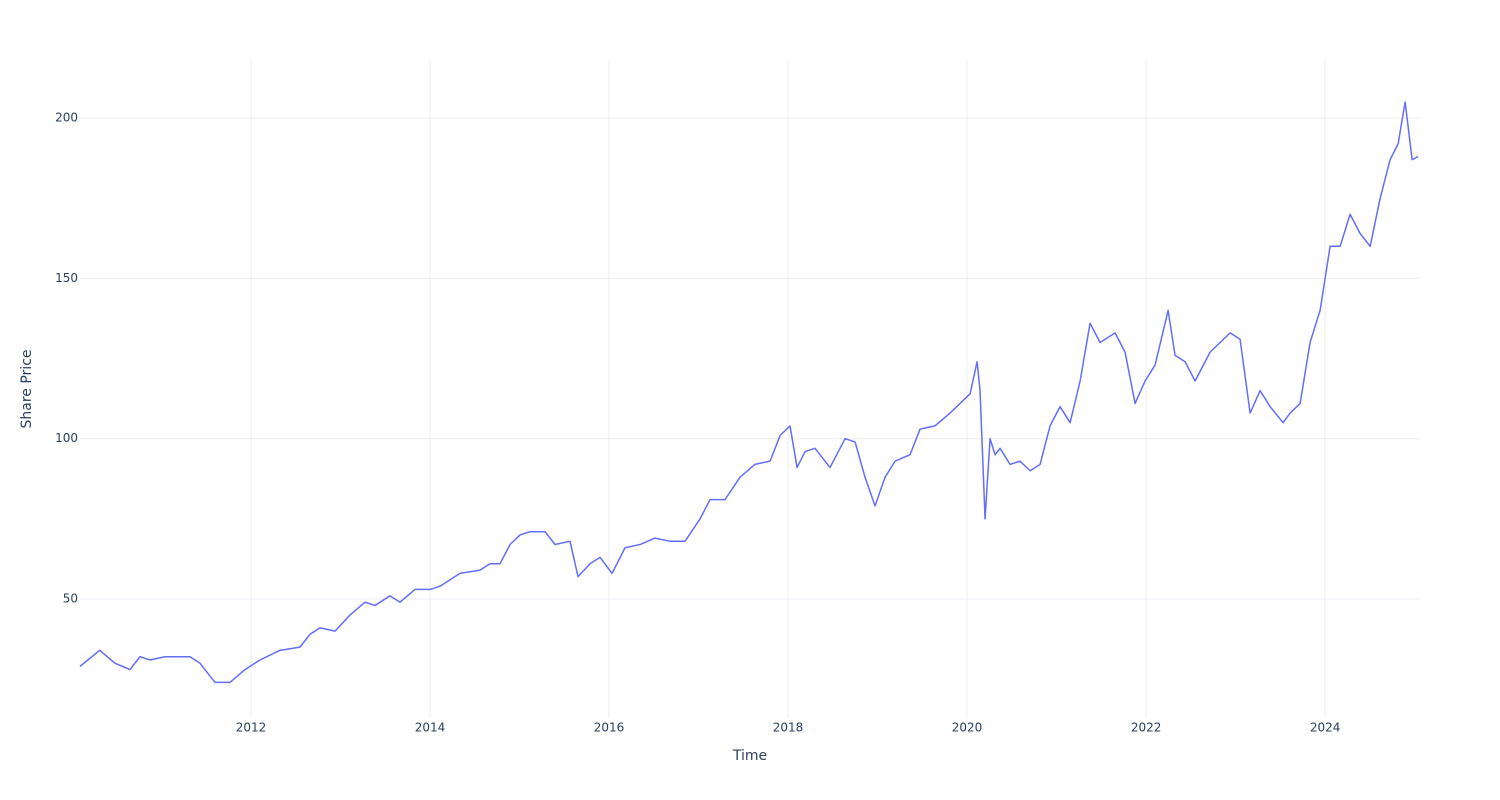 This screenshot has height=800, width=1500. I want to click on y-tick-label: 150, so click(66, 278).